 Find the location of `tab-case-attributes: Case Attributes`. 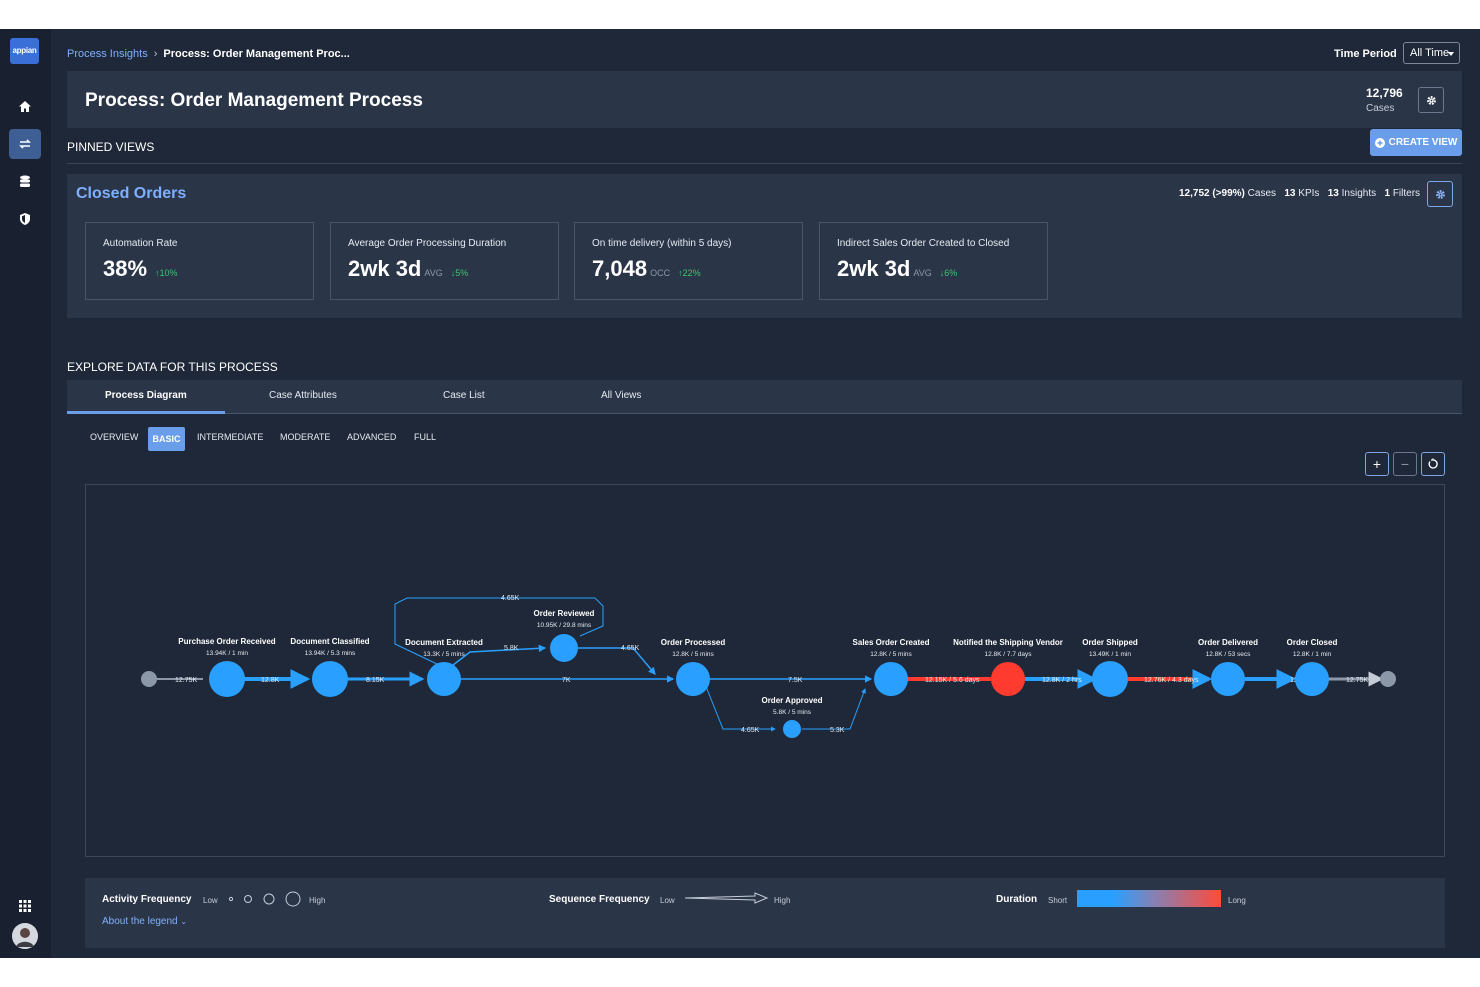

tab-case-attributes: Case Attributes is located at coordinates (303, 395).